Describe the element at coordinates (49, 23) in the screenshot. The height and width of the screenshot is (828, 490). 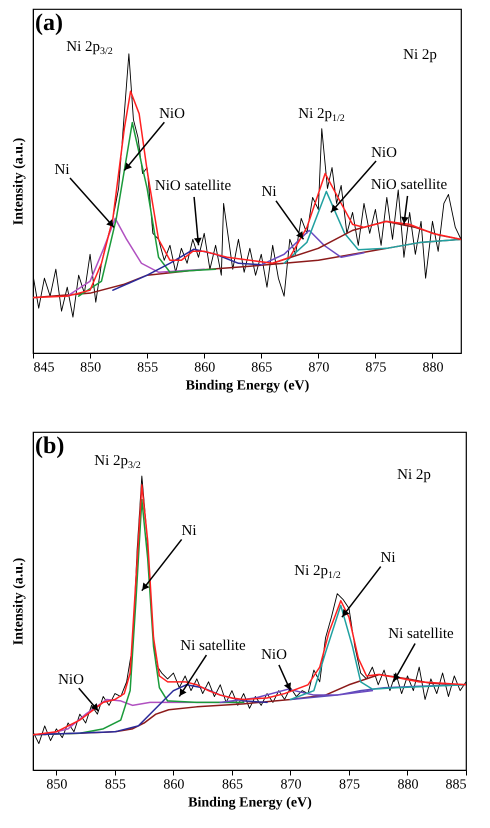
I see `chart-title: (a)` at that location.